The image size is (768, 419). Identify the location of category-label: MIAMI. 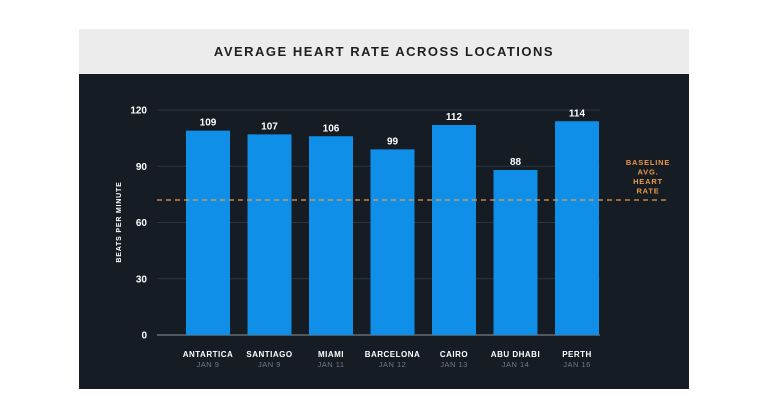
(331, 354).